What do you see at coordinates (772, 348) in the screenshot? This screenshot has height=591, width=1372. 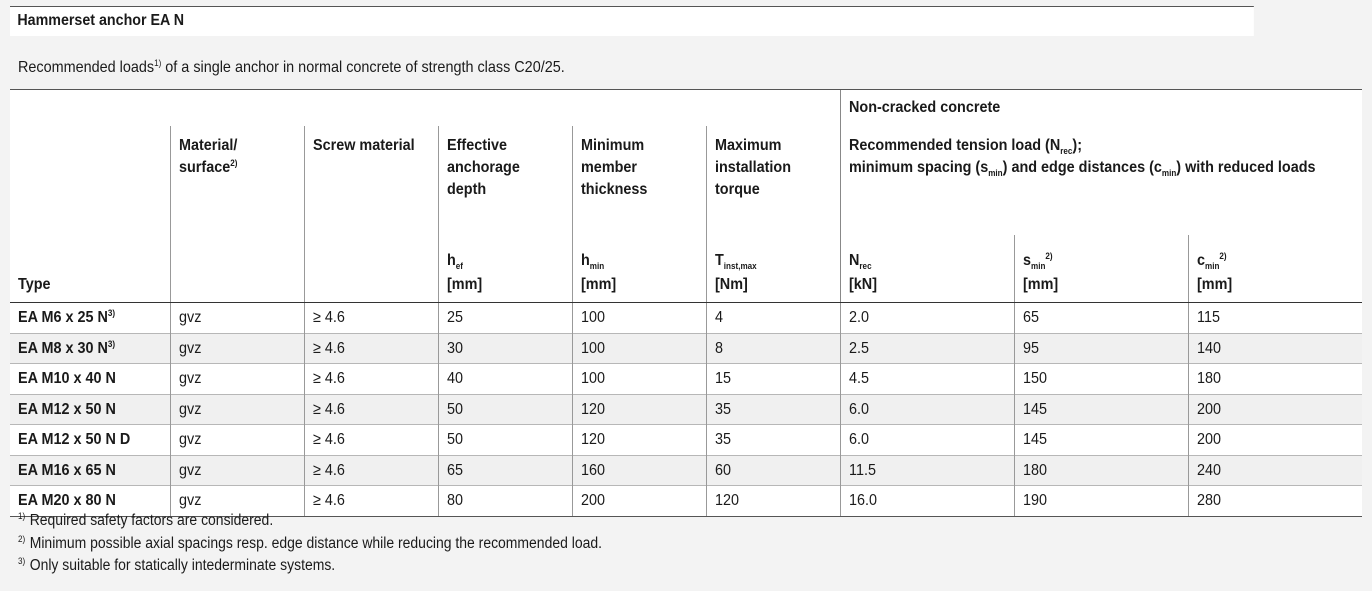 I see `cell-tinst: 8` at bounding box center [772, 348].